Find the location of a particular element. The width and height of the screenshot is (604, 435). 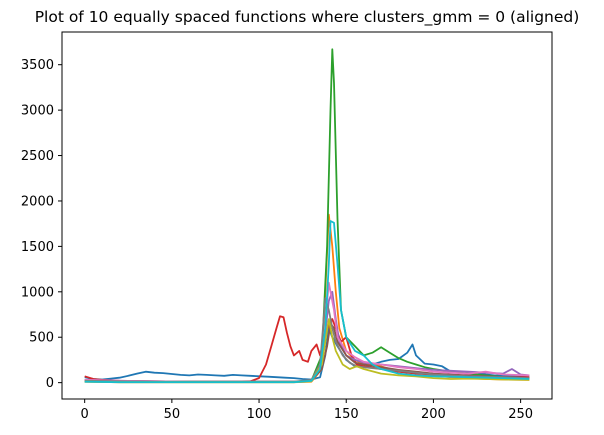

y-tick-label: 2000 is located at coordinates (37, 201).